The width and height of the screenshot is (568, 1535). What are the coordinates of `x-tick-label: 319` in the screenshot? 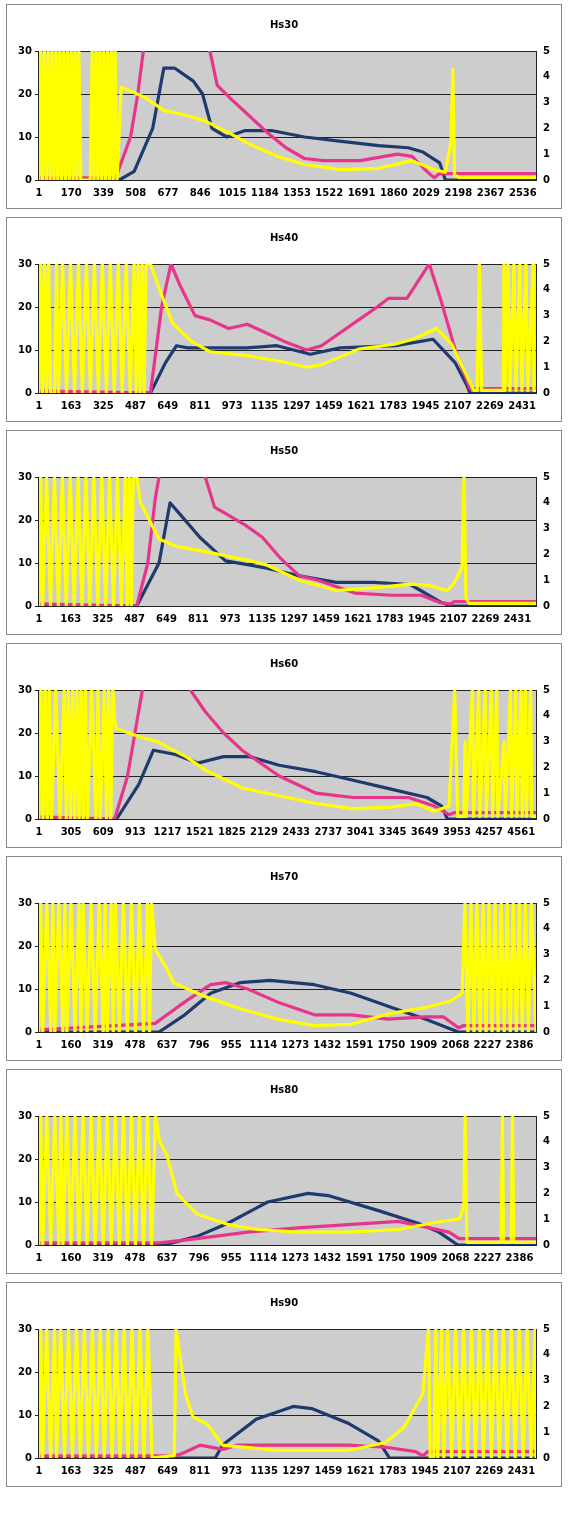 It's located at (103, 1044).